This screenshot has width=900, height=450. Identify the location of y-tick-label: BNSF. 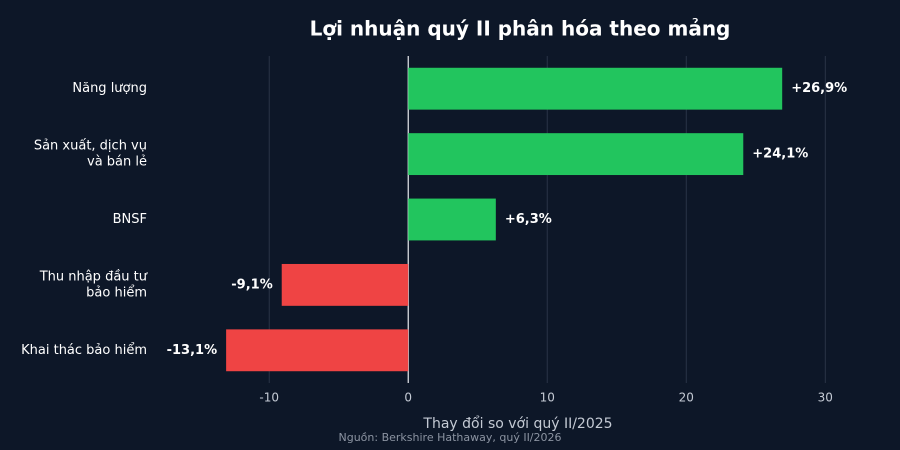
(130, 219).